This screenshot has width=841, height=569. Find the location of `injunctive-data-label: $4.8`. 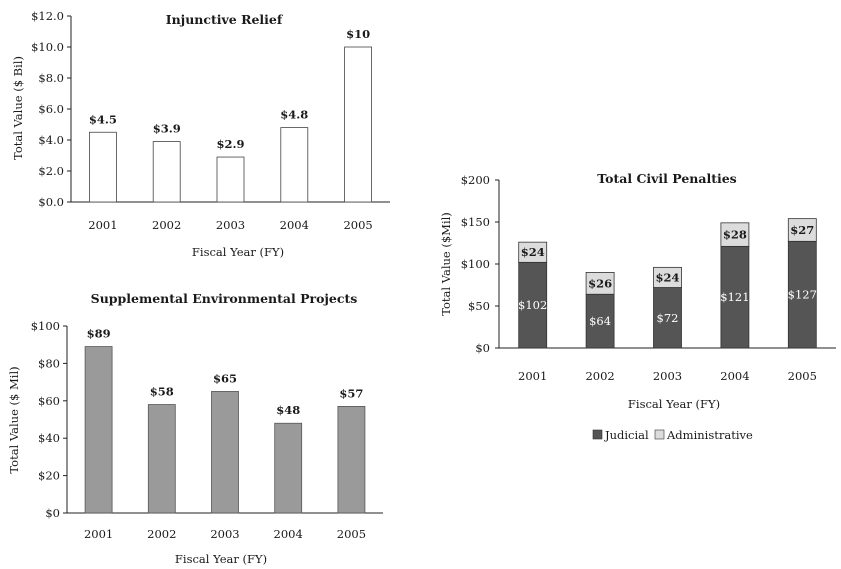

injunctive-data-label: $4.8 is located at coordinates (294, 115).